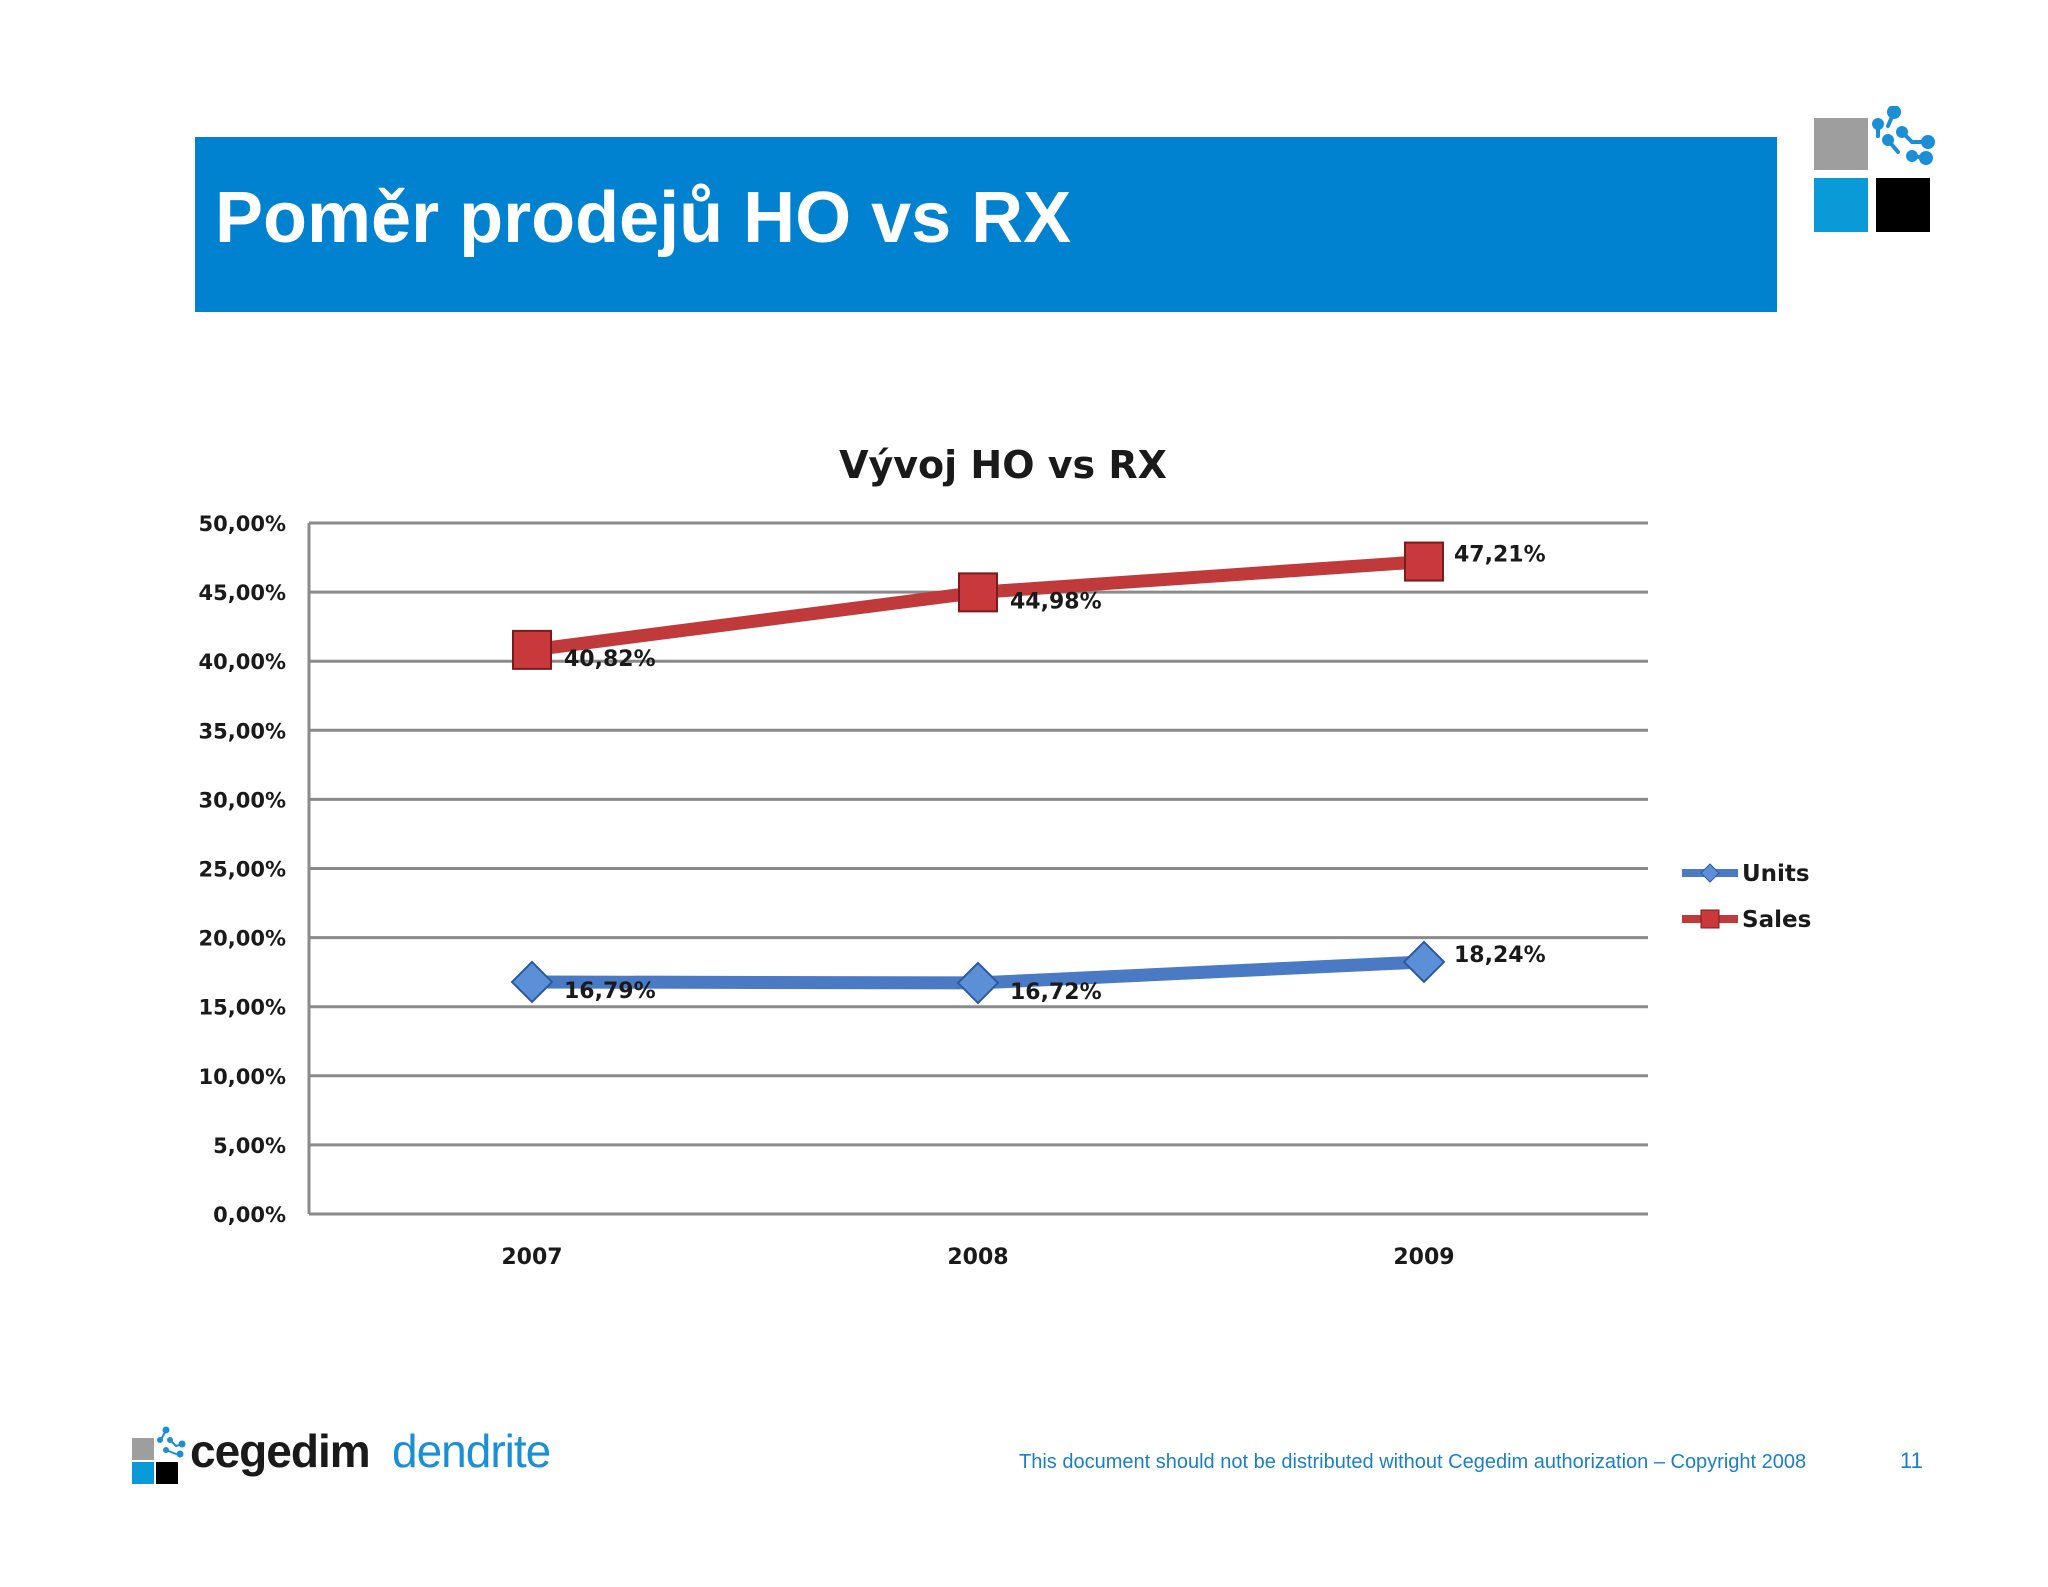  What do you see at coordinates (1500, 955) in the screenshot?
I see `data-label: 18,24%` at bounding box center [1500, 955].